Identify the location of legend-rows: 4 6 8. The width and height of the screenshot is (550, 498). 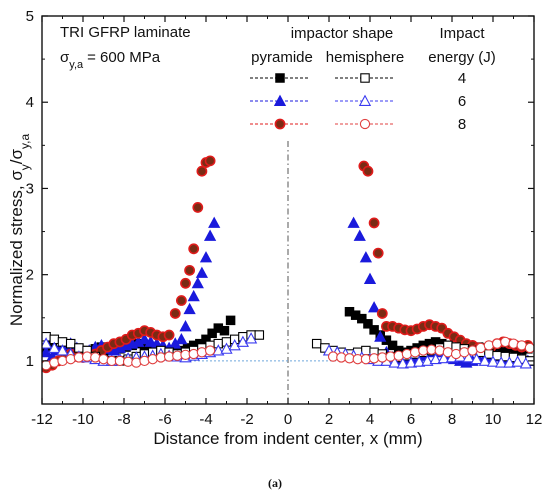
(358, 101).